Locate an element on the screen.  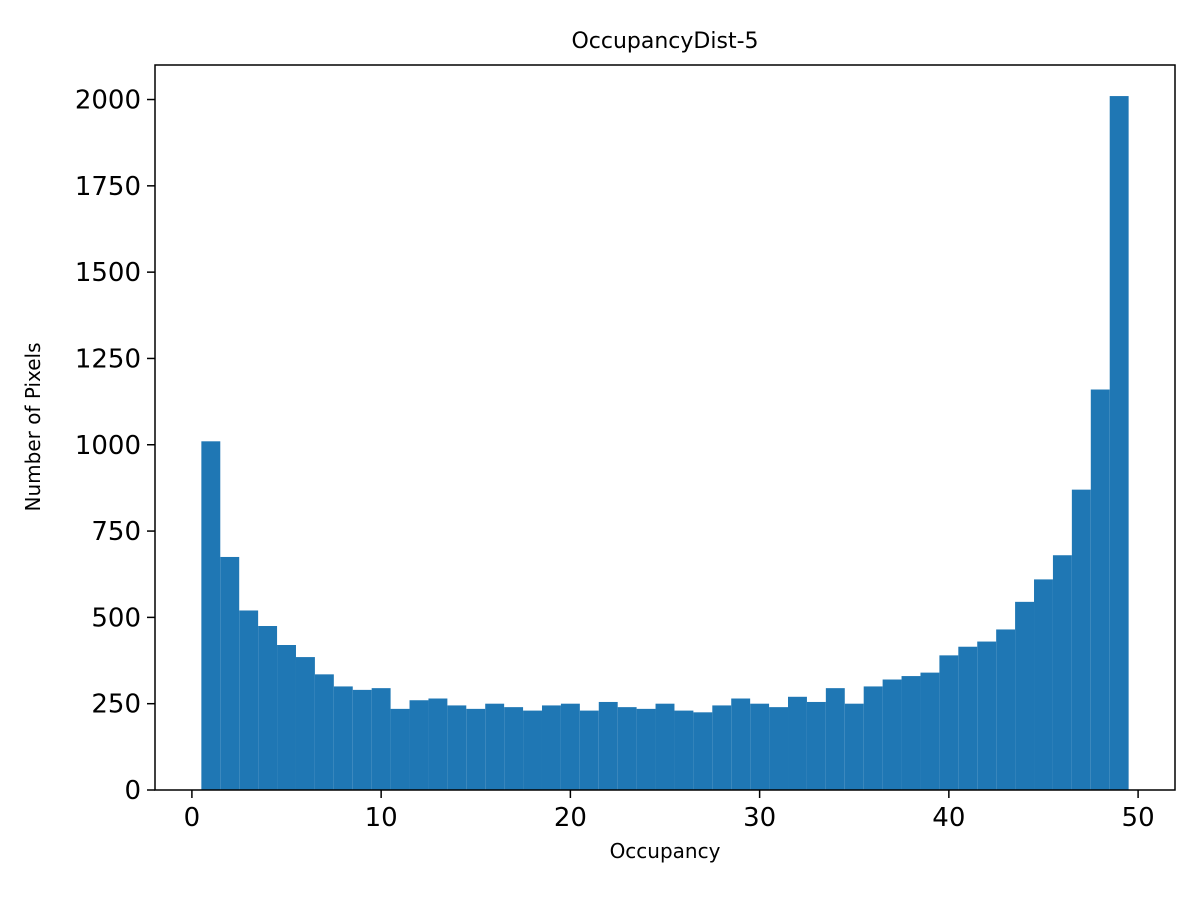
x-tick-label: 50 is located at coordinates (1138, 818).